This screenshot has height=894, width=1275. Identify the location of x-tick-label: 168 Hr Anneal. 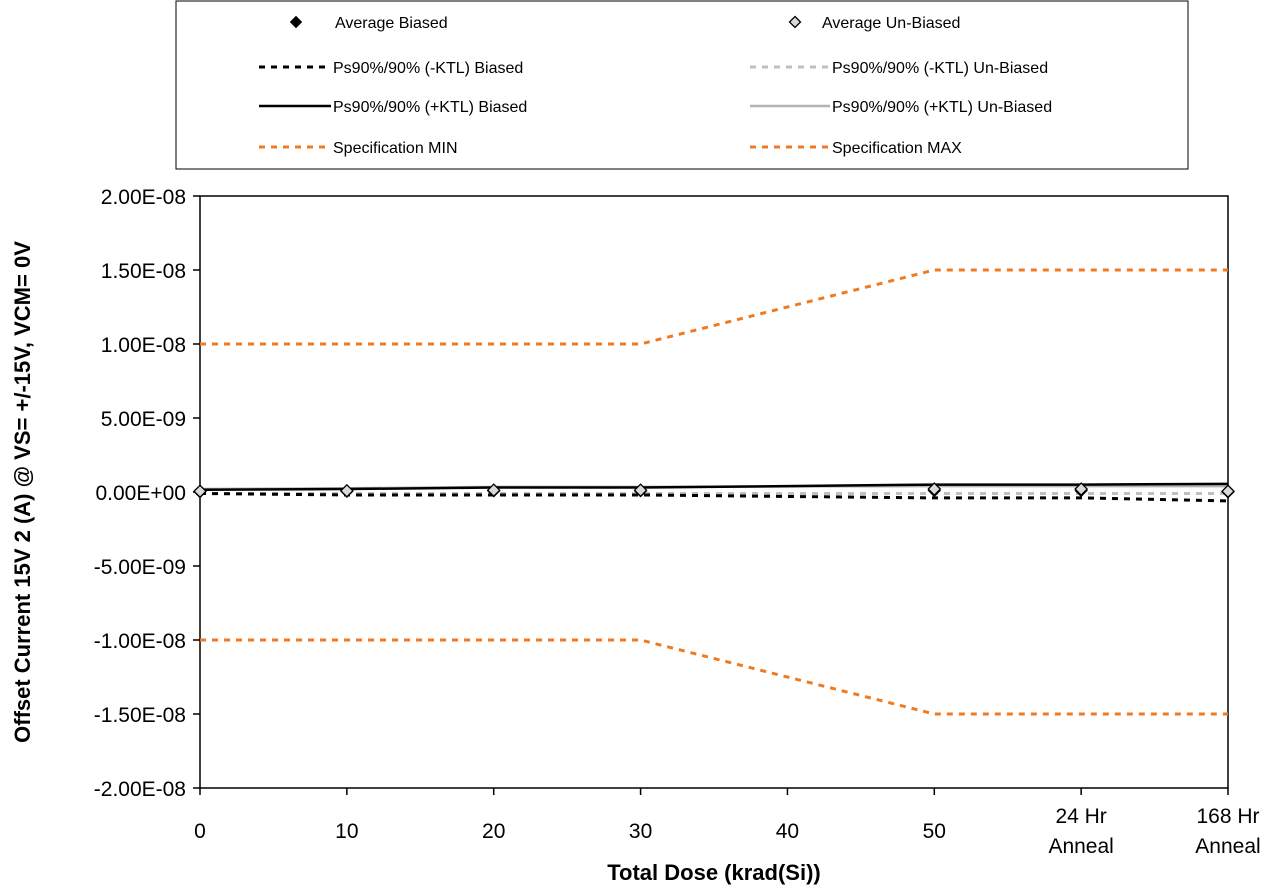
(1227, 831).